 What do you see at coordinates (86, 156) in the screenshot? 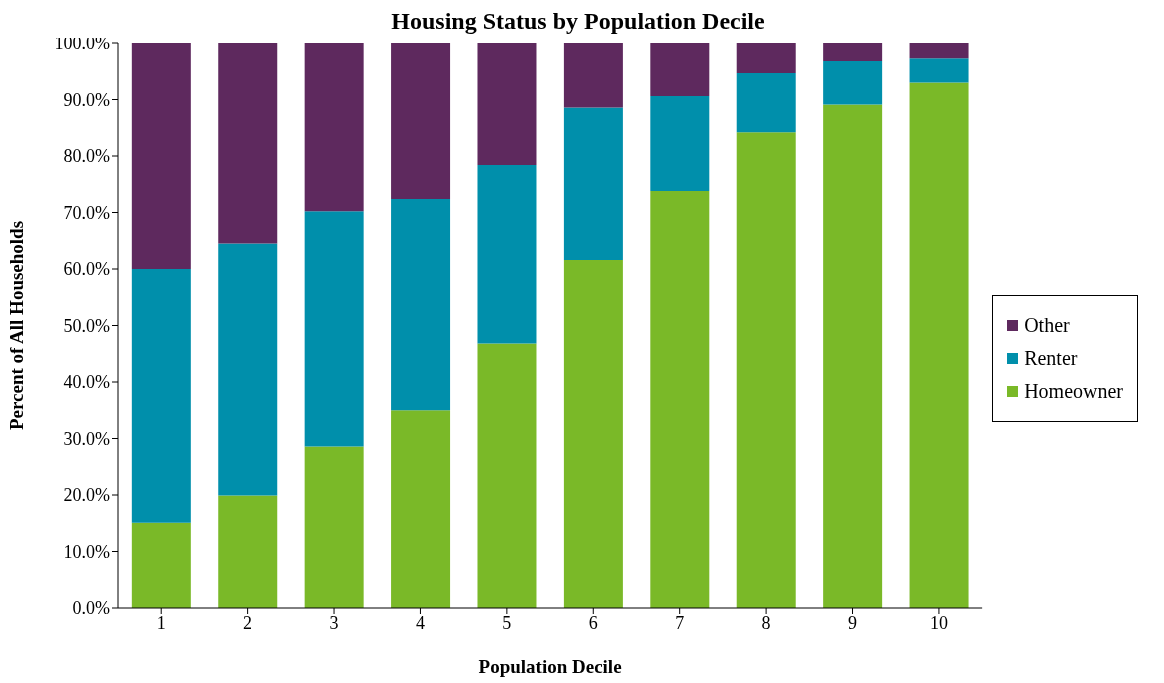
I see `y-tick-label: 80.0%` at bounding box center [86, 156].